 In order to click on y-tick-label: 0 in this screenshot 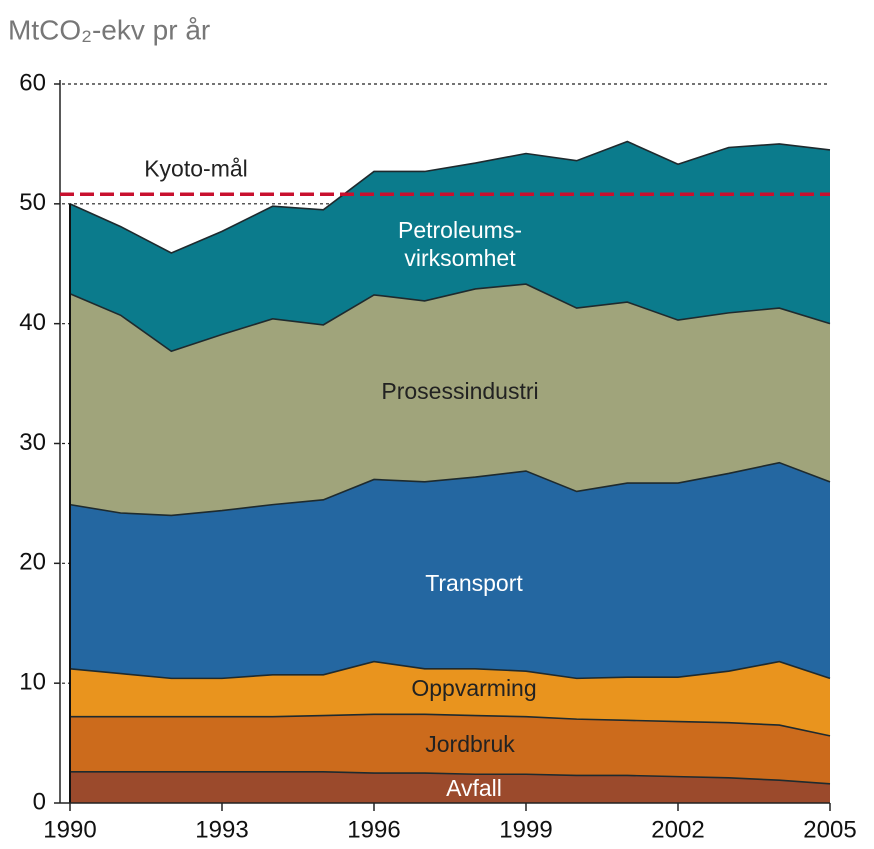, I will do `click(39, 801)`.